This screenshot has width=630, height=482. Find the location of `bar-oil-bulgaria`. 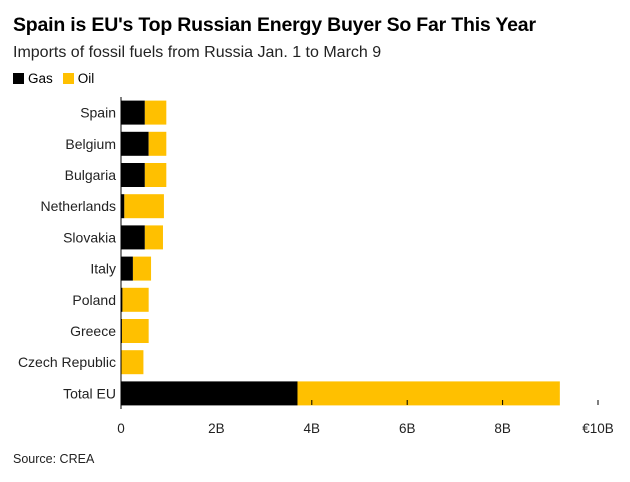

bar-oil-bulgaria is located at coordinates (155, 175).